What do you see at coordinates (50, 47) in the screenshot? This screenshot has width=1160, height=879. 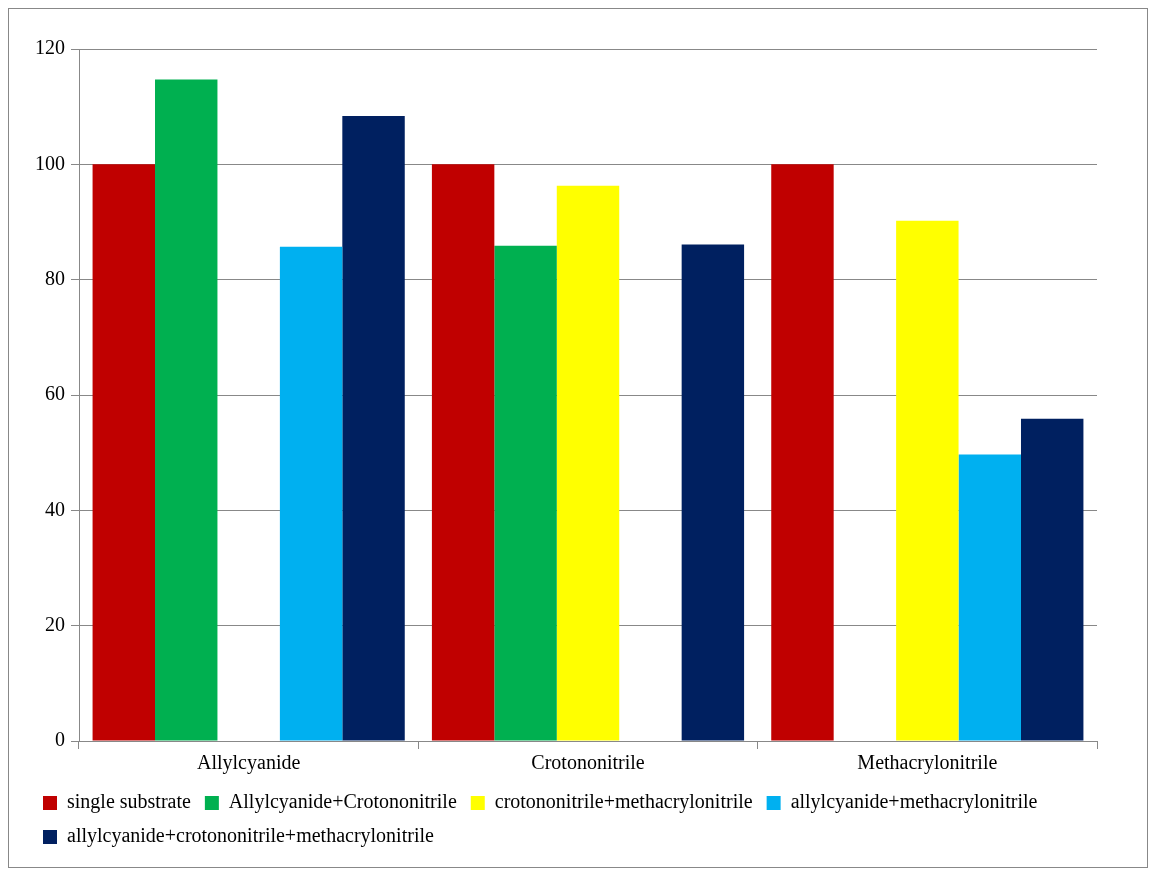 I see `y-tick-label: 120` at bounding box center [50, 47].